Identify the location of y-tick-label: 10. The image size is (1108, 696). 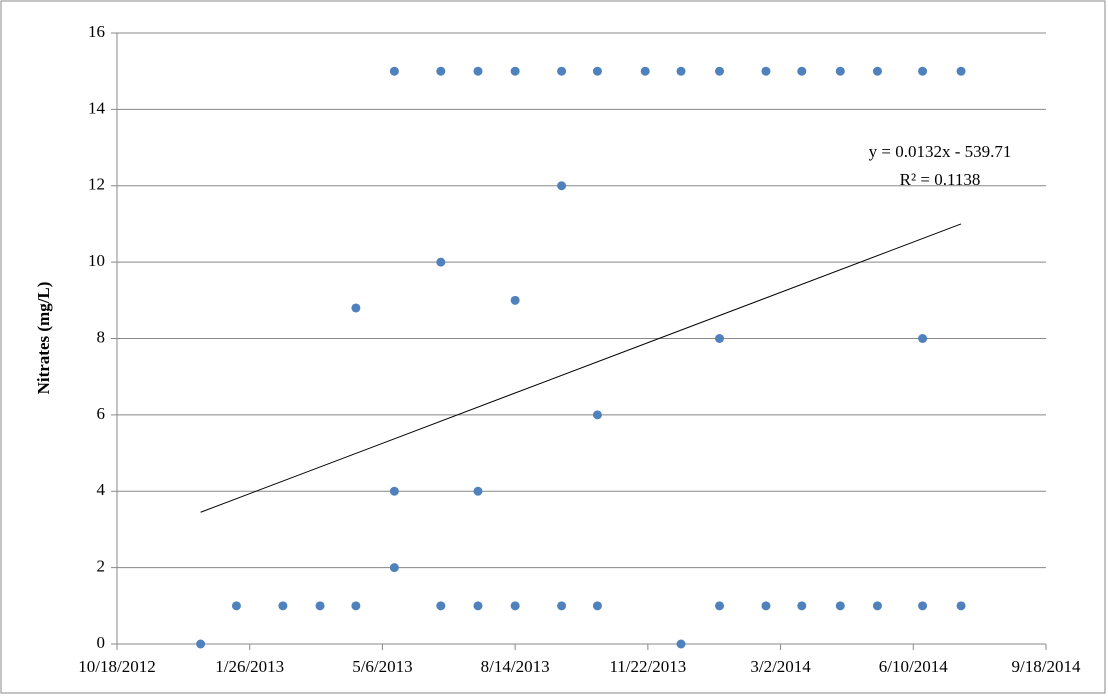
(96, 260).